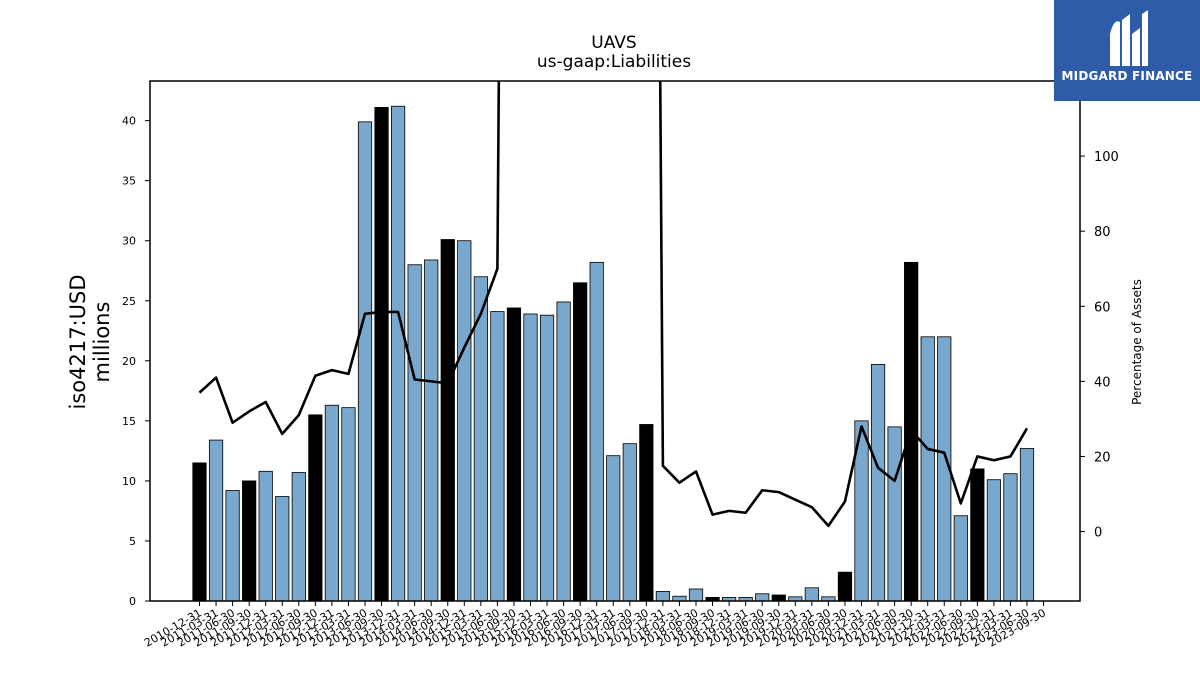 The image size is (1200, 675). Describe the element at coordinates (129, 361) in the screenshot. I see `y-tick-label: 20` at that location.